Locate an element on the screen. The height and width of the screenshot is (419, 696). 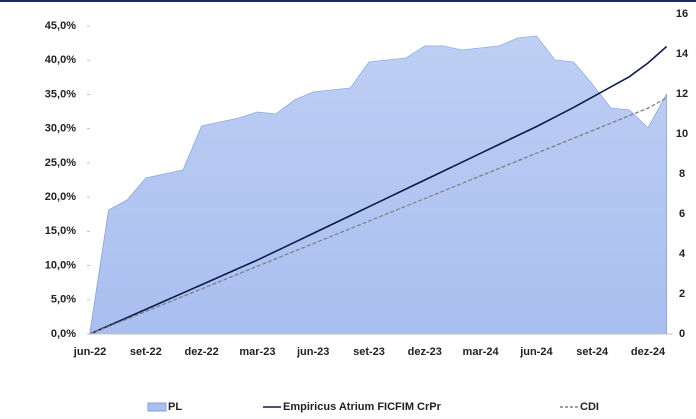
y2-tick-label: 0 is located at coordinates (682, 334).